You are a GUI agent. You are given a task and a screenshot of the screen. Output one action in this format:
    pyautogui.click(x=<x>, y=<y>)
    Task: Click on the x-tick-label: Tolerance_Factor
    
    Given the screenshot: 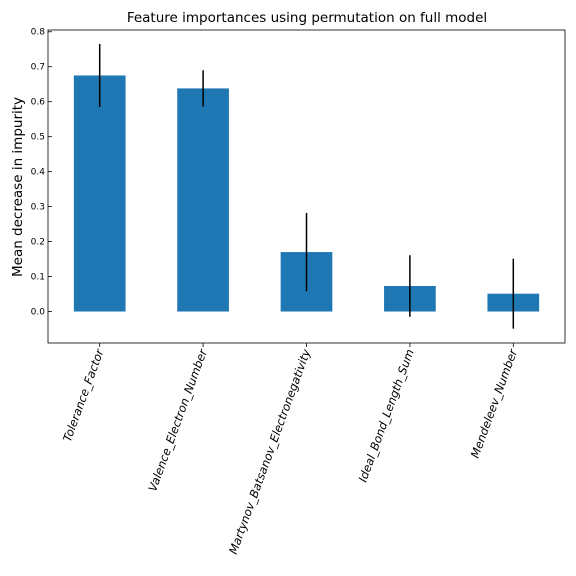 What is the action you would take?
    pyautogui.click(x=83, y=394)
    